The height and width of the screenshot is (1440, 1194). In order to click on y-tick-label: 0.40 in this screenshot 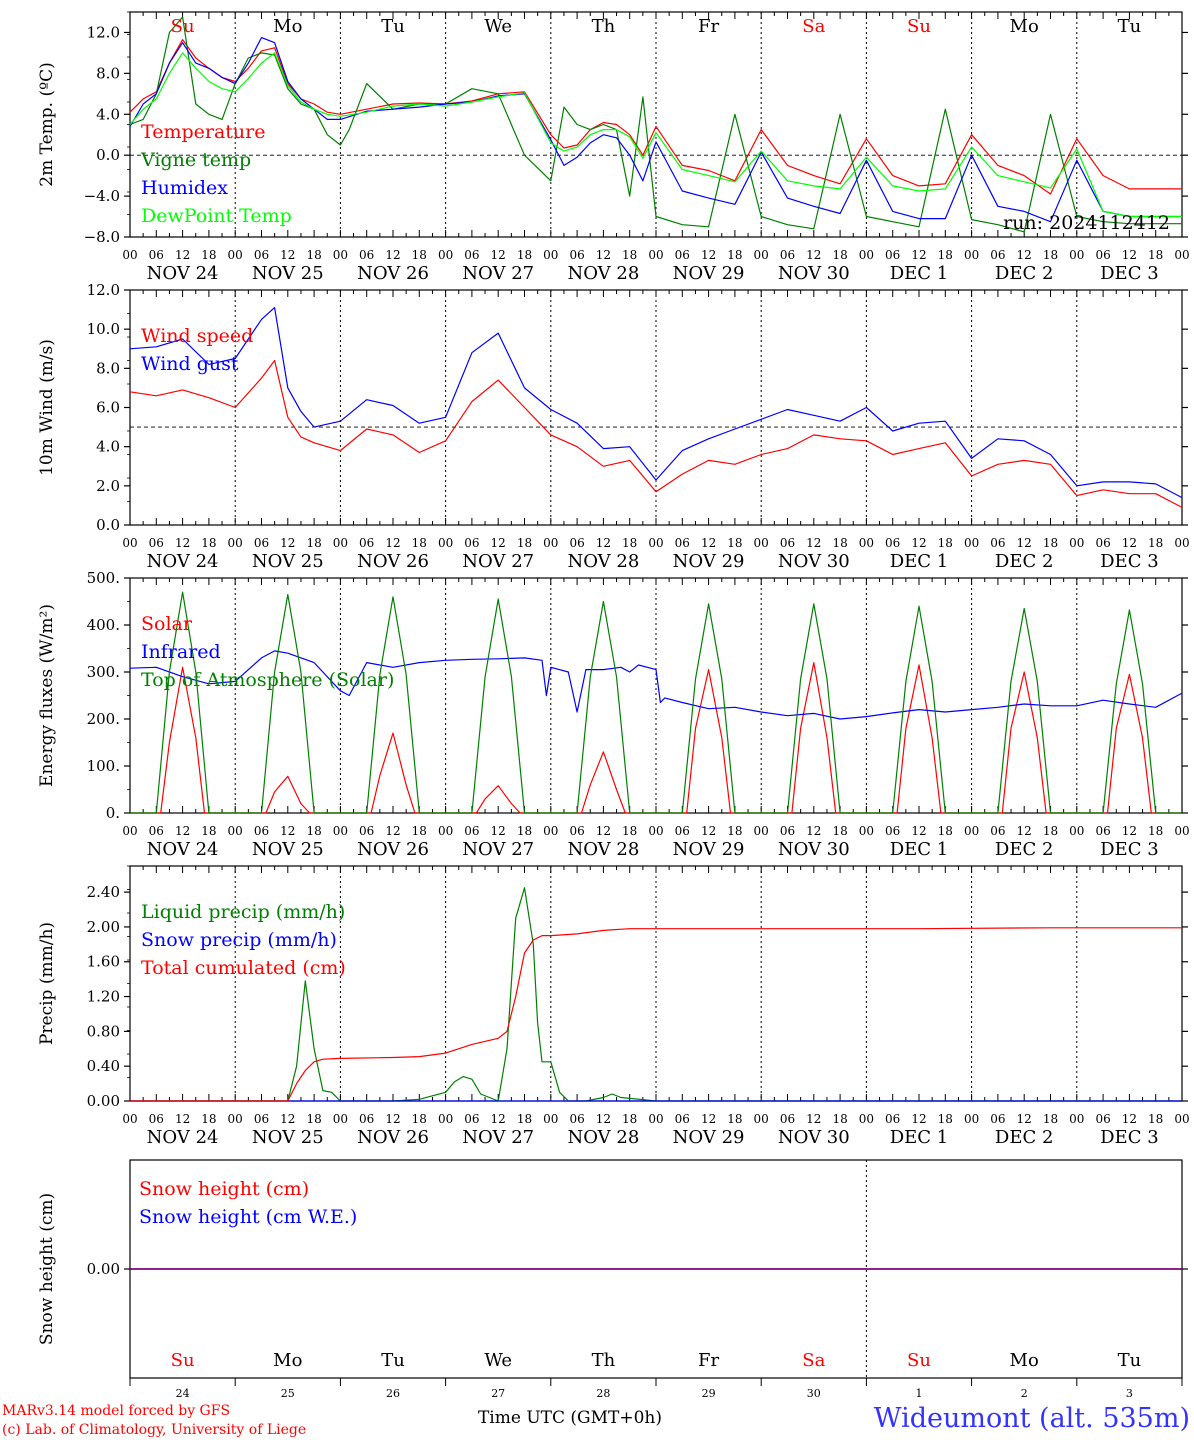, I will do `click(103, 1066)`.